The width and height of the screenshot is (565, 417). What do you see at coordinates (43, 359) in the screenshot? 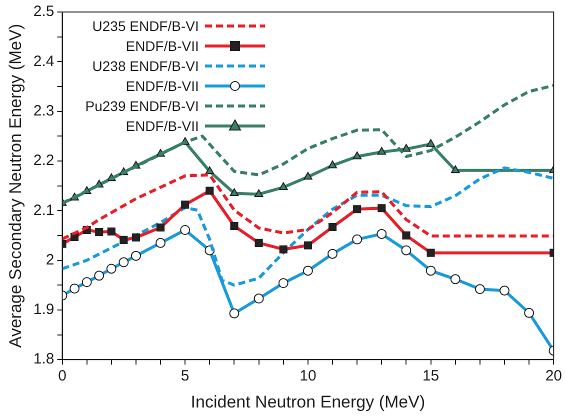
I see `y-tick-label: 1.8` at bounding box center [43, 359].